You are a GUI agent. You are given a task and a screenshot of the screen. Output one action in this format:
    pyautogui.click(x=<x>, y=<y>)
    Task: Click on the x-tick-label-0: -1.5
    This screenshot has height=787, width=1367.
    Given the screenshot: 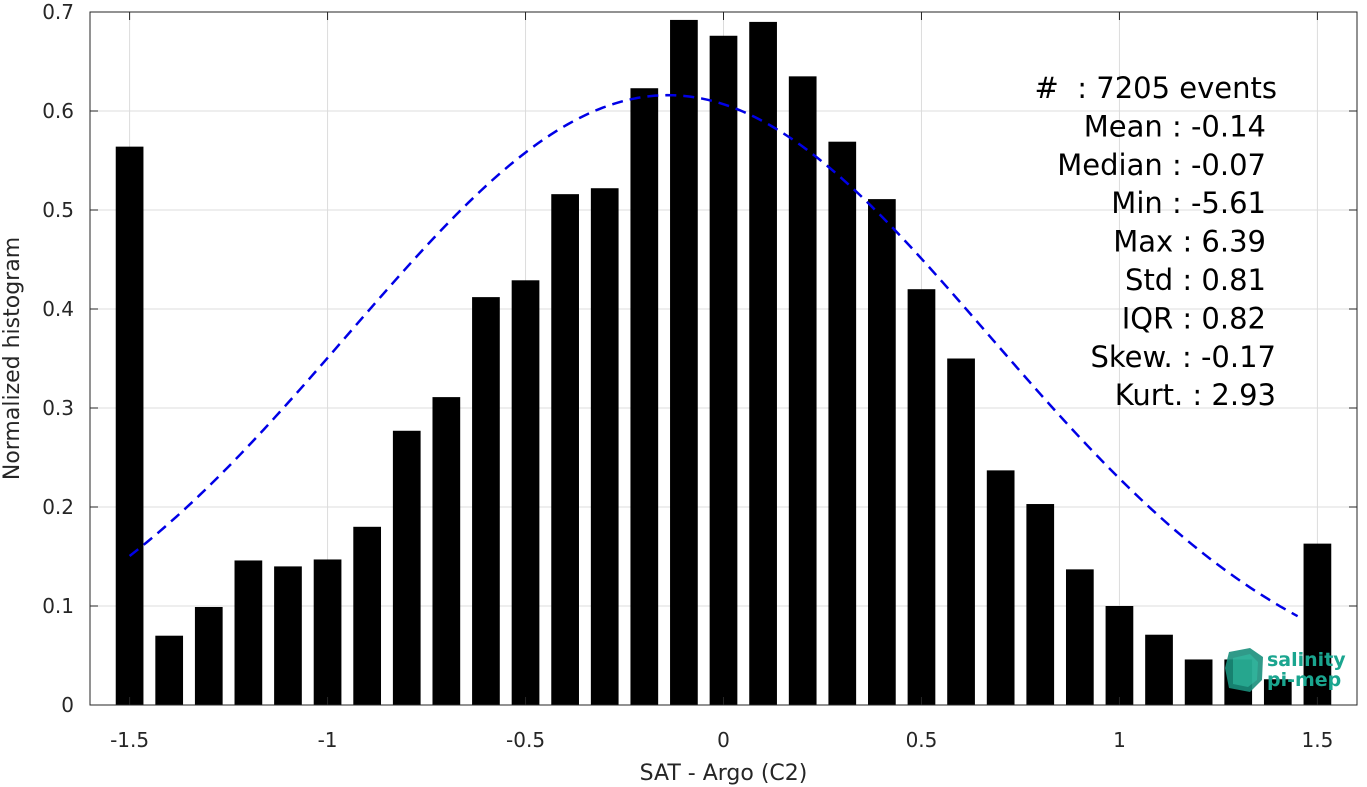 What is the action you would take?
    pyautogui.click(x=129, y=740)
    